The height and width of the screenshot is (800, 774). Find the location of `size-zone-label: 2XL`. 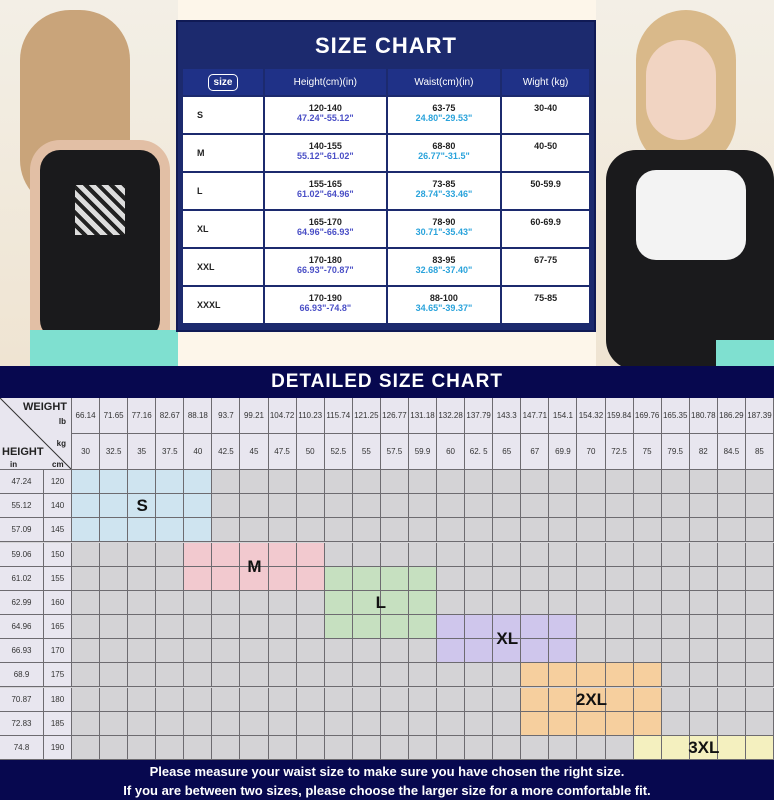

size-zone-label: 2XL is located at coordinates (591, 699).